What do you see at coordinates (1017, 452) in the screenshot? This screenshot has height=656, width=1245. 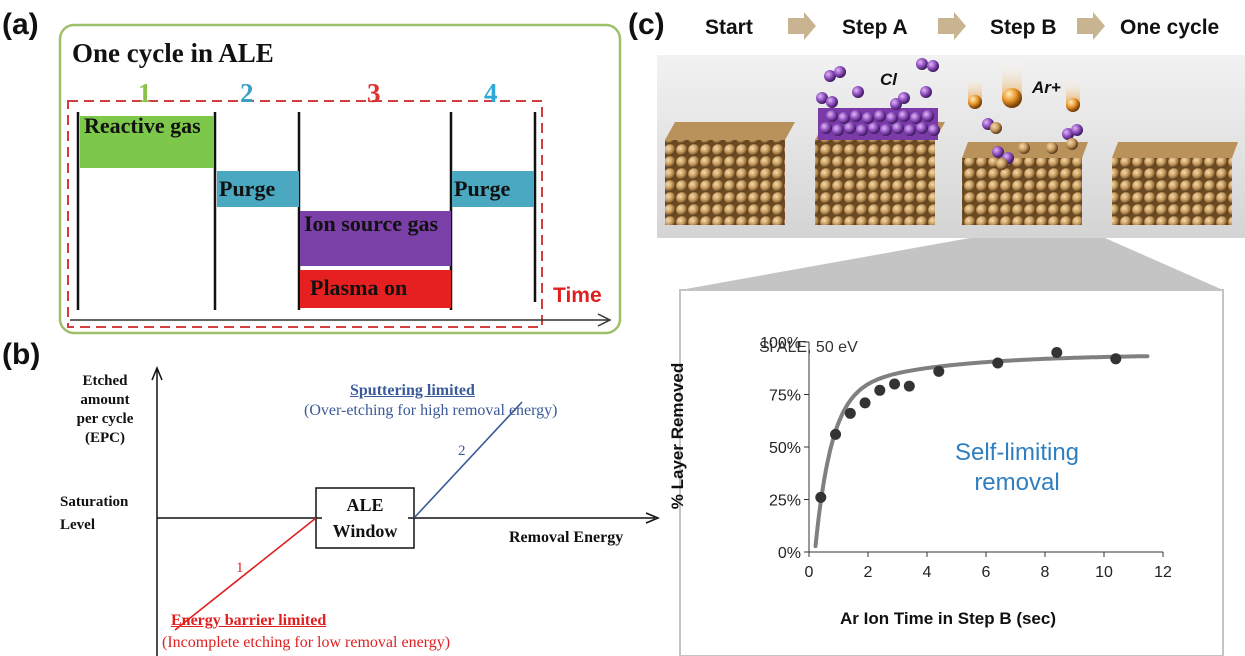 I see `self-limiting-line-1: Self-limiting` at bounding box center [1017, 452].